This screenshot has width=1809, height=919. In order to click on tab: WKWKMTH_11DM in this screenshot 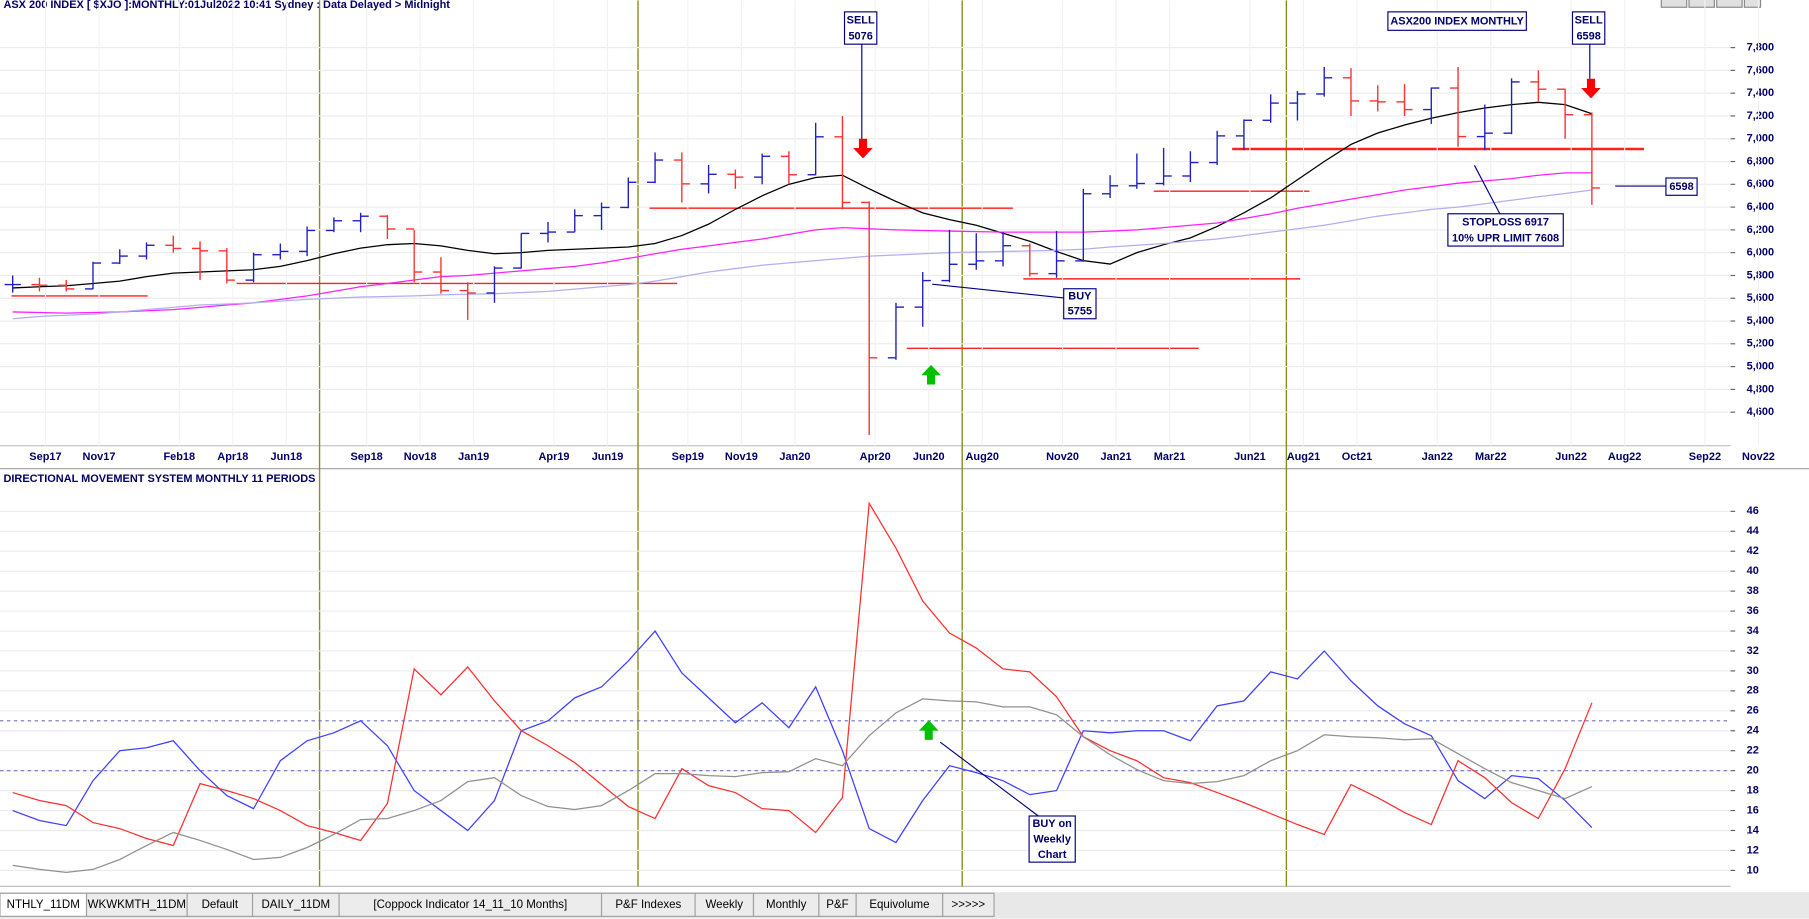, I will do `click(136, 904)`.